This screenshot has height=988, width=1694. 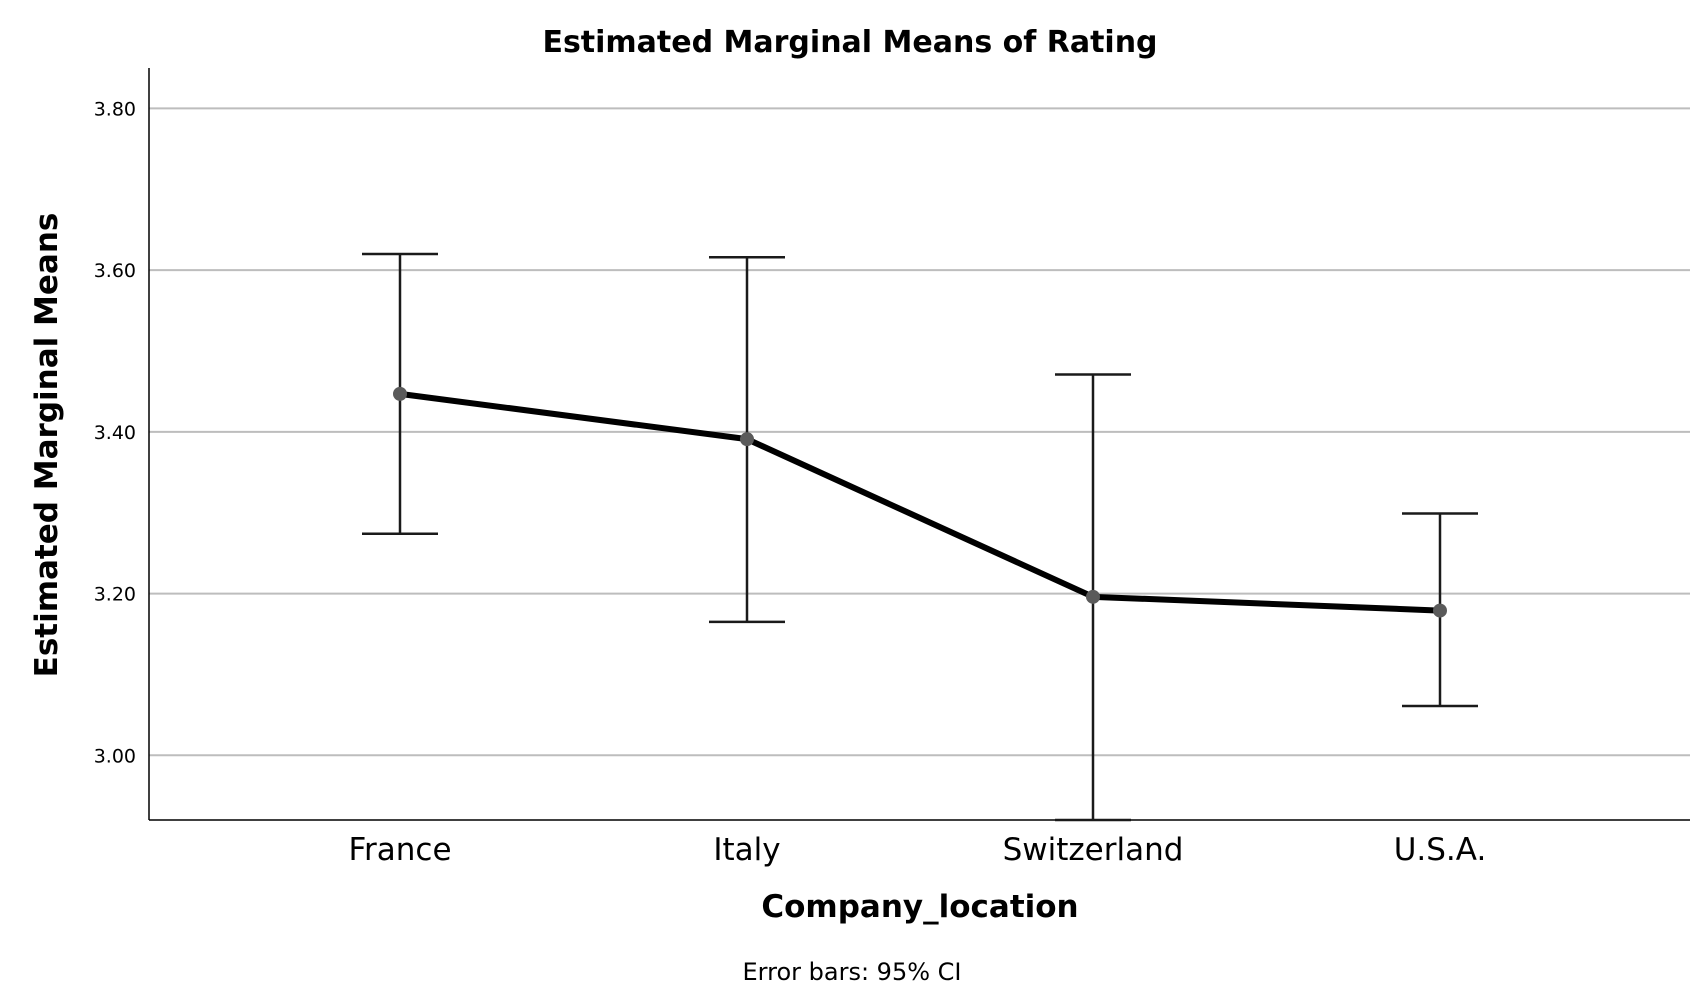 What do you see at coordinates (47, 445) in the screenshot?
I see `y-axis-label: Estimated Marginal Means` at bounding box center [47, 445].